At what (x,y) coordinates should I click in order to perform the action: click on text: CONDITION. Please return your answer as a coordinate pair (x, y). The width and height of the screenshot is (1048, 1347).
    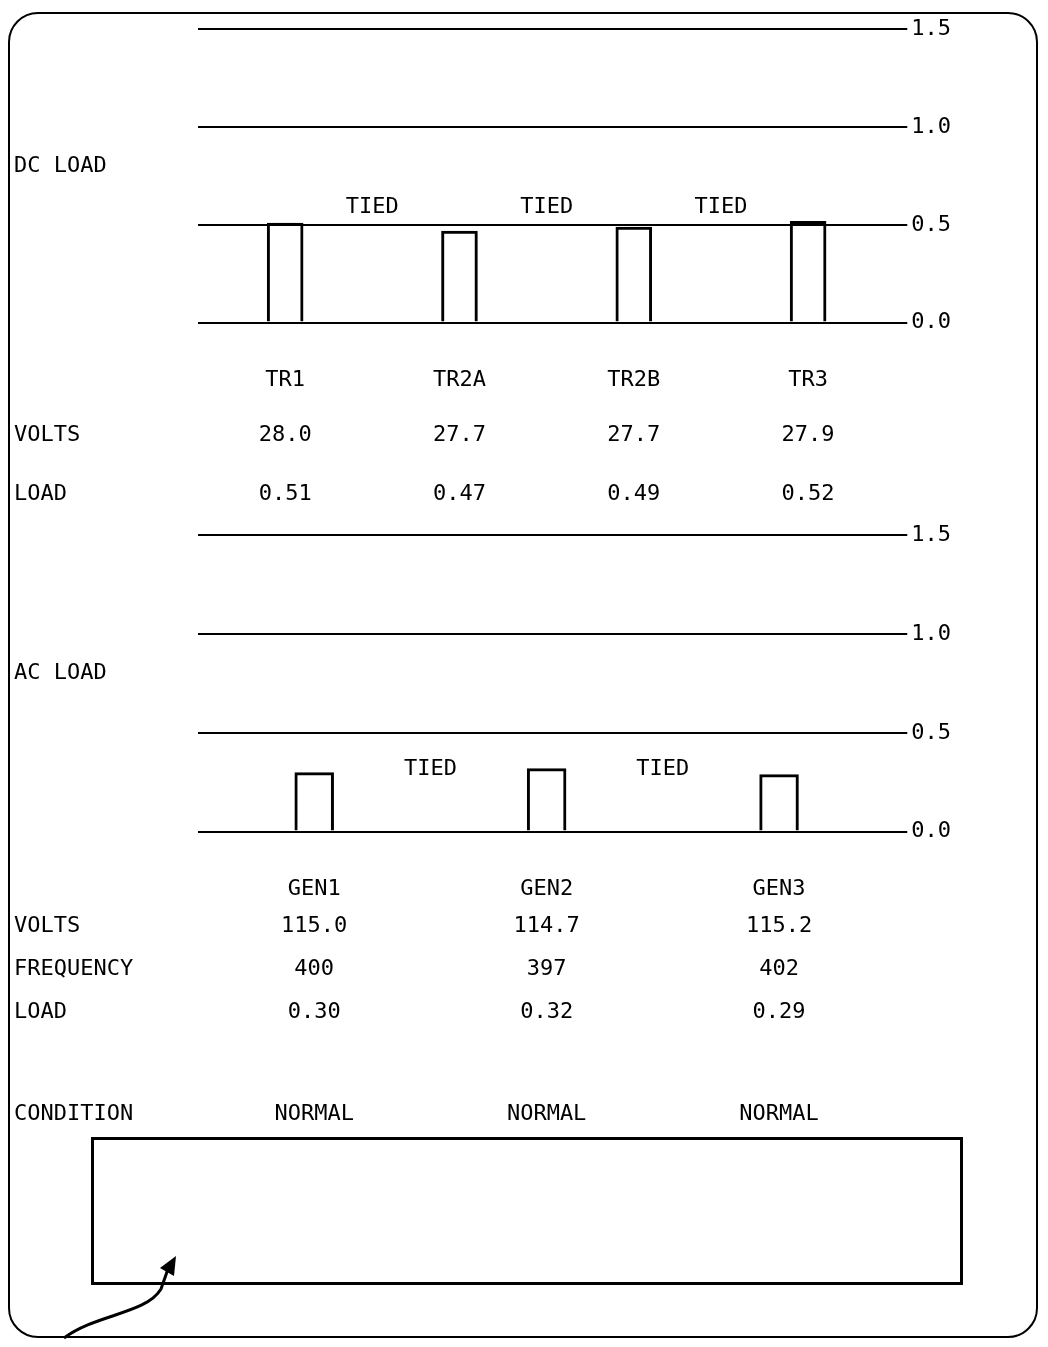
    Looking at the image, I should click on (74, 1113).